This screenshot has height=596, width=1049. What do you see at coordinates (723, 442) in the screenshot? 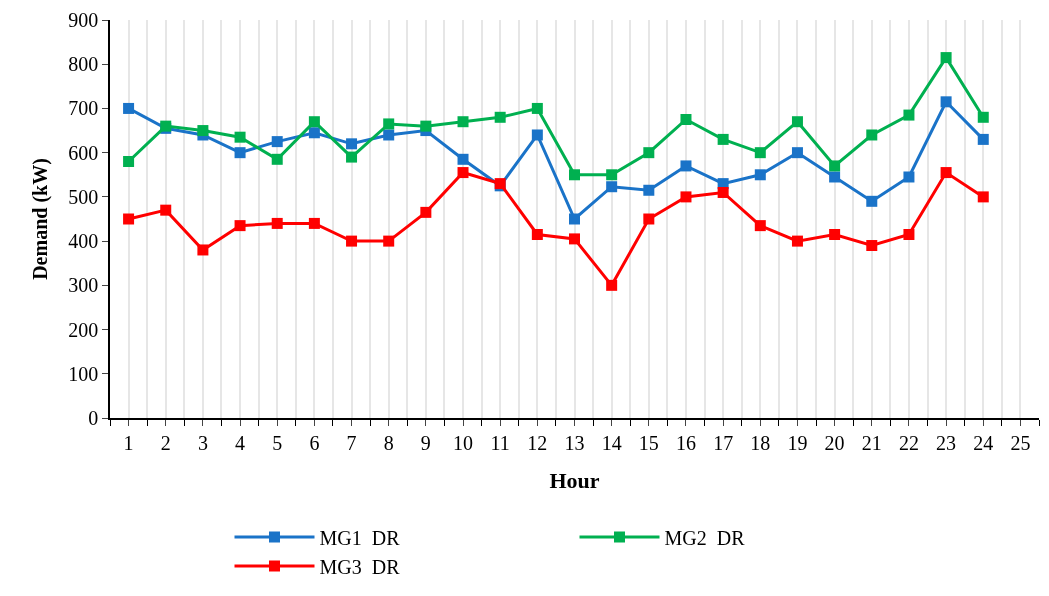
I see `x-tick-label: 17` at bounding box center [723, 442].